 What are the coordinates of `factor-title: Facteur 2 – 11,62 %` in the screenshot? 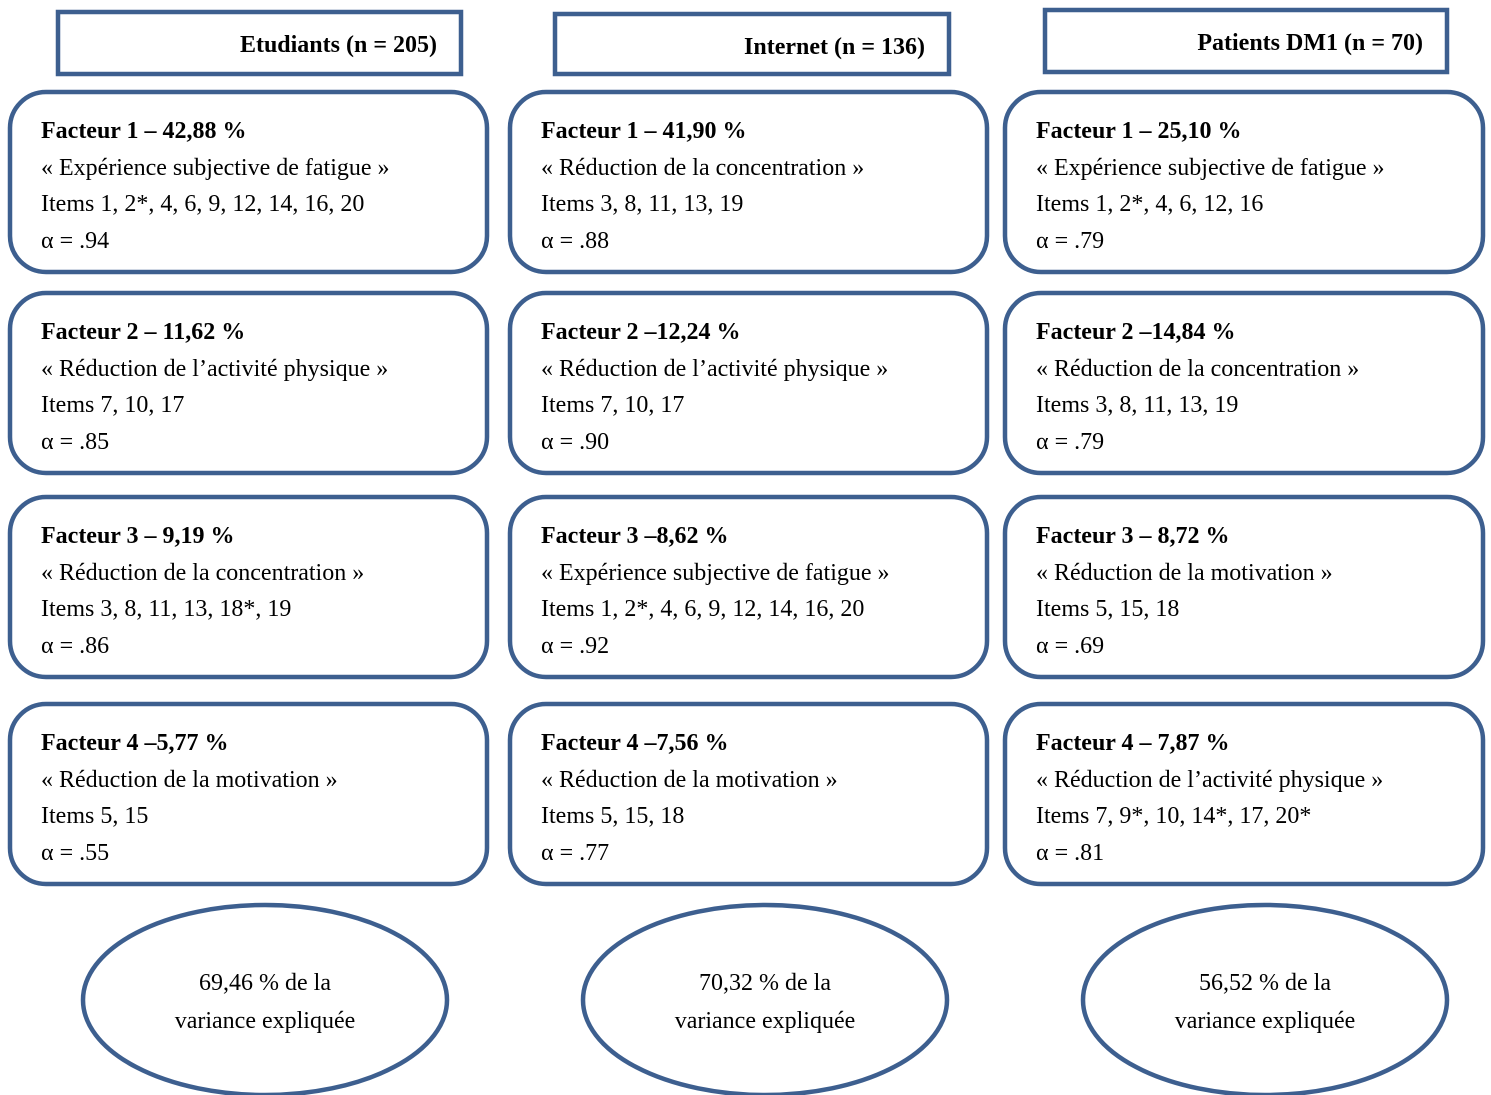 It's located at (143, 332).